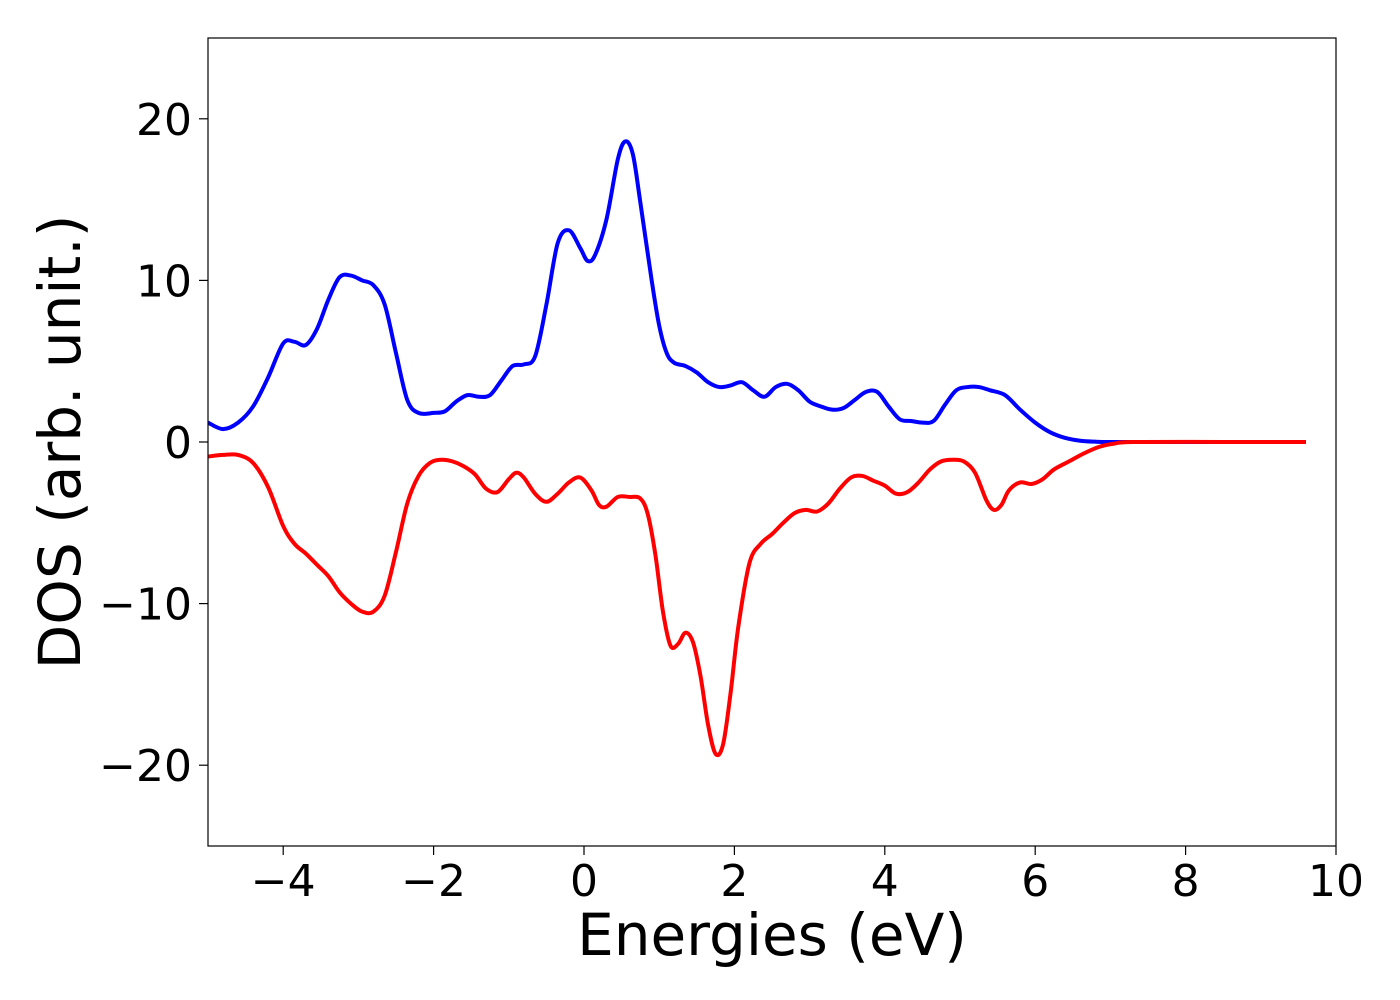  I want to click on x-tick-label: 0, so click(584, 881).